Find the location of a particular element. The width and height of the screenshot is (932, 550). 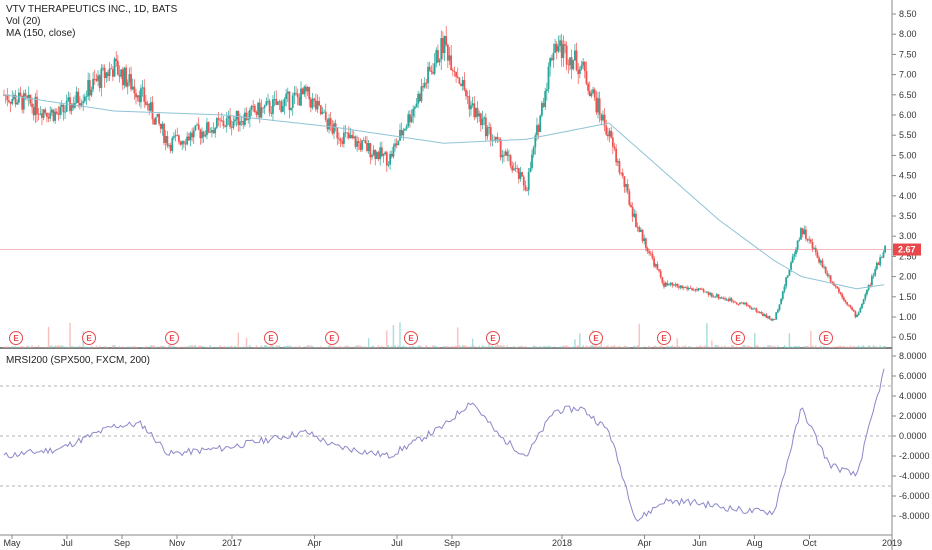

price-tick-label: 7.00 is located at coordinates (908, 75).